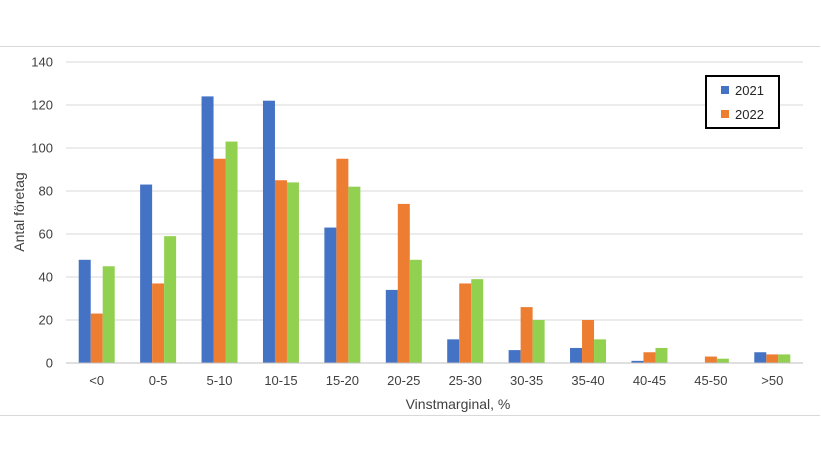 The height and width of the screenshot is (462, 821). What do you see at coordinates (46, 277) in the screenshot?
I see `y-tick-label: 40` at bounding box center [46, 277].